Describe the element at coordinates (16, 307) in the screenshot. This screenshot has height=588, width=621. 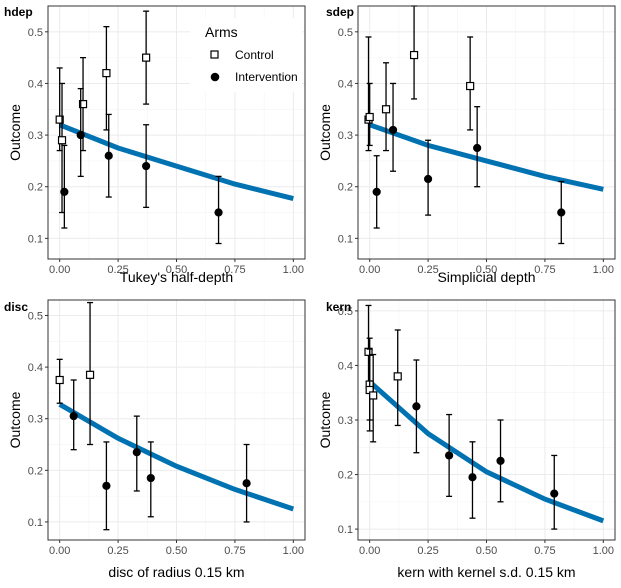
I see `panel-title: disc` at that location.